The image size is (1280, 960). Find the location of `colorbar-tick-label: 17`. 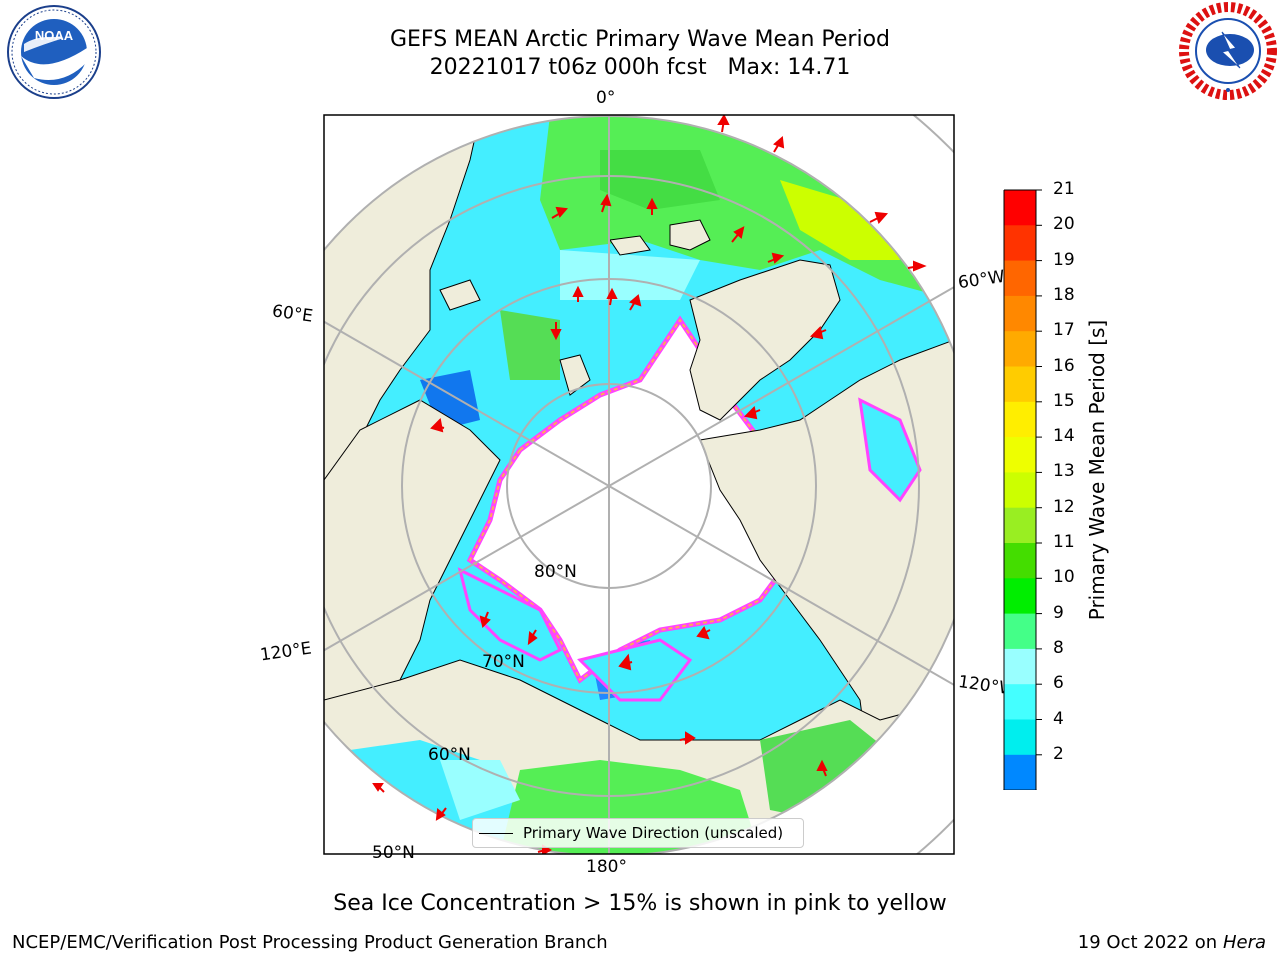

colorbar-tick-label: 17 is located at coordinates (1064, 330).